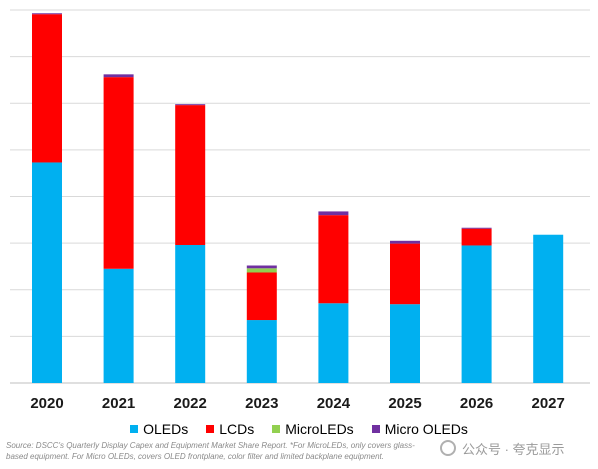 The height and width of the screenshot is (469, 598). Describe the element at coordinates (333, 259) in the screenshot. I see `bar-segment-lcds-2024` at that location.